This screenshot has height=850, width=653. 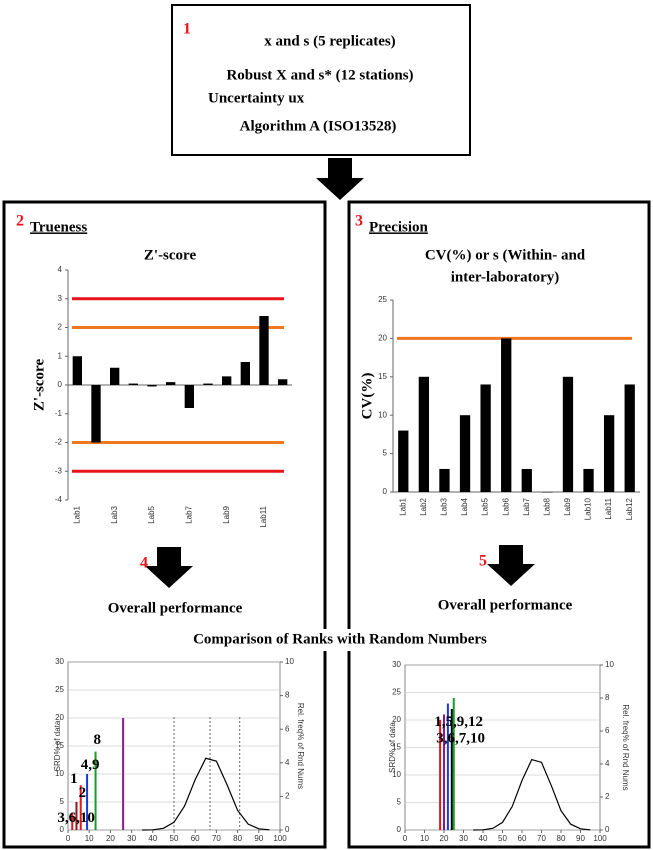 What do you see at coordinates (607, 763) in the screenshot?
I see `y2-tick-label: 4` at bounding box center [607, 763].